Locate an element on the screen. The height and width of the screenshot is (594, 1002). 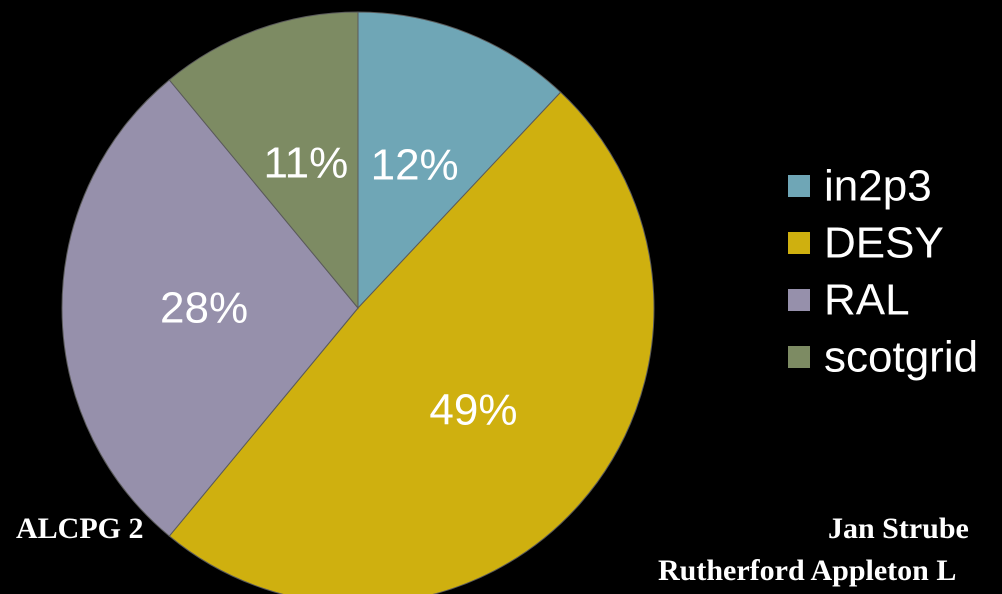
slice-label-in2p3: 12% is located at coordinates (415, 164).